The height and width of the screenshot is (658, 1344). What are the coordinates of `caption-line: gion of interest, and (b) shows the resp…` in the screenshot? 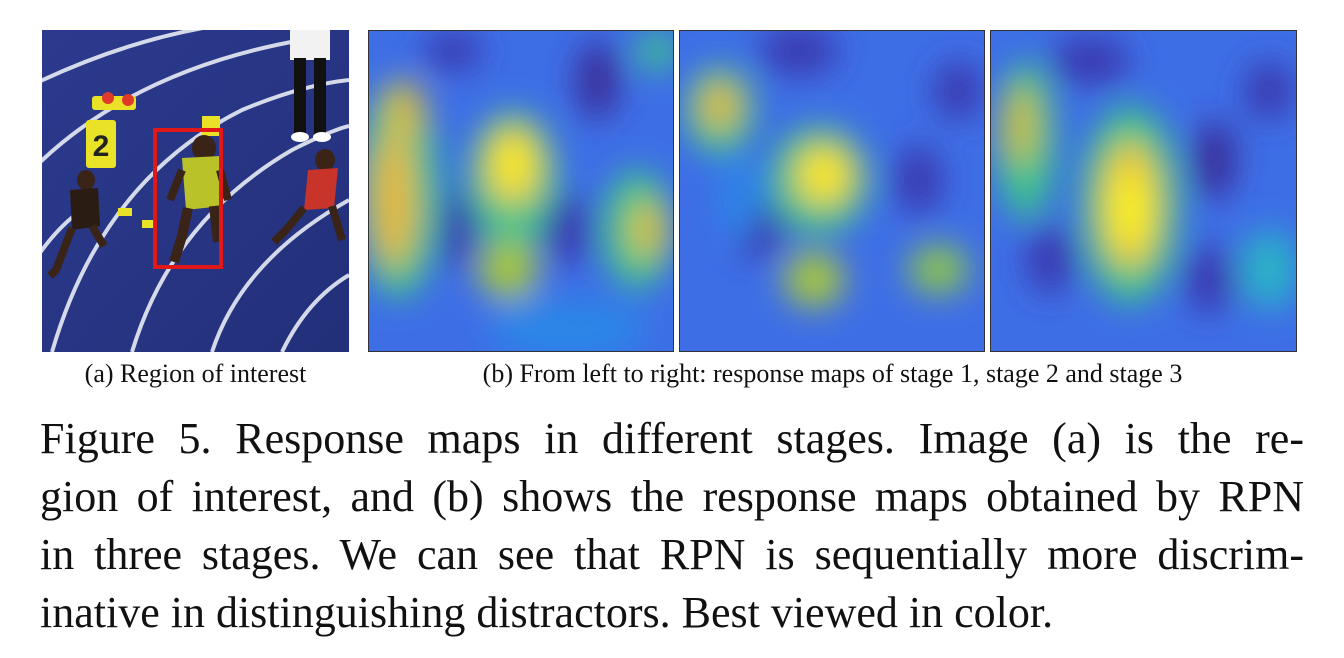 It's located at (672, 496).